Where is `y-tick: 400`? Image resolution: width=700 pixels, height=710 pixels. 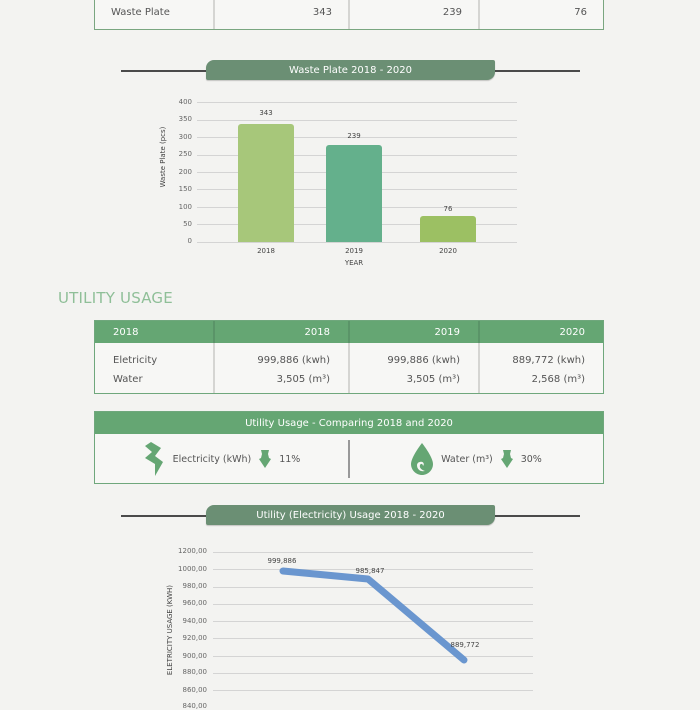 y-tick: 400 is located at coordinates (185, 102).